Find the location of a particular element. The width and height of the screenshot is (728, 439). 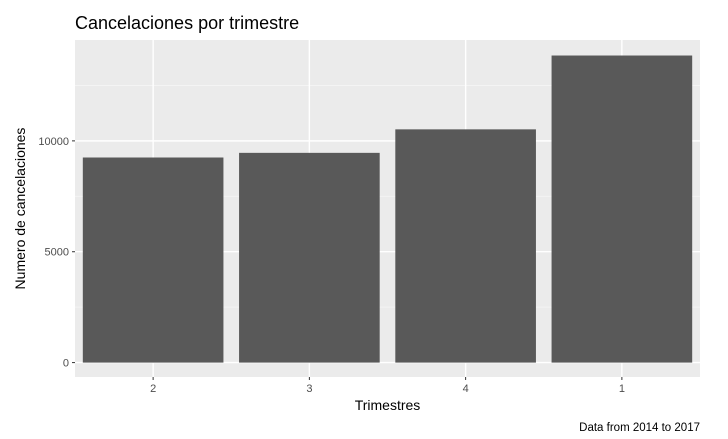

y-tick-label: 5000 is located at coordinates (57, 253).